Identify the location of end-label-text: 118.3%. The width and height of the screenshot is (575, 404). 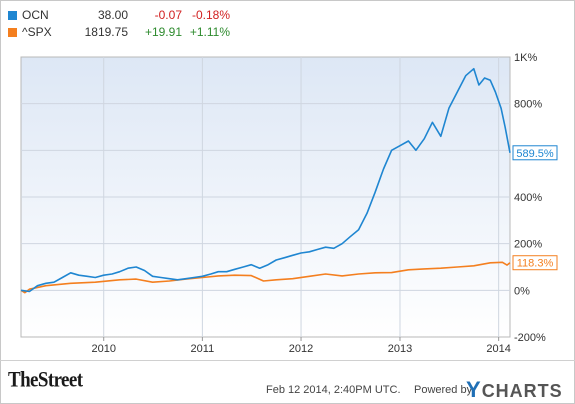
(535, 264).